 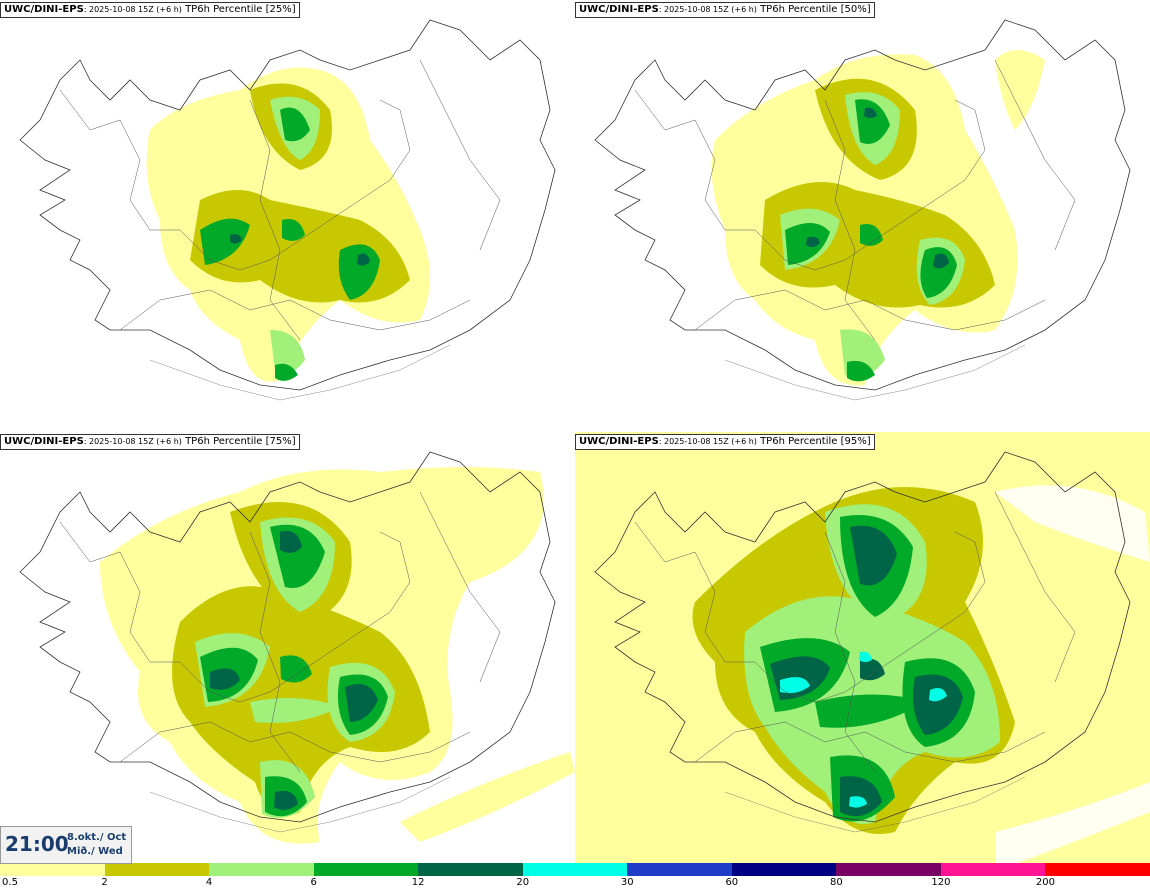 I want to click on legend-label: 4, so click(x=209, y=882).